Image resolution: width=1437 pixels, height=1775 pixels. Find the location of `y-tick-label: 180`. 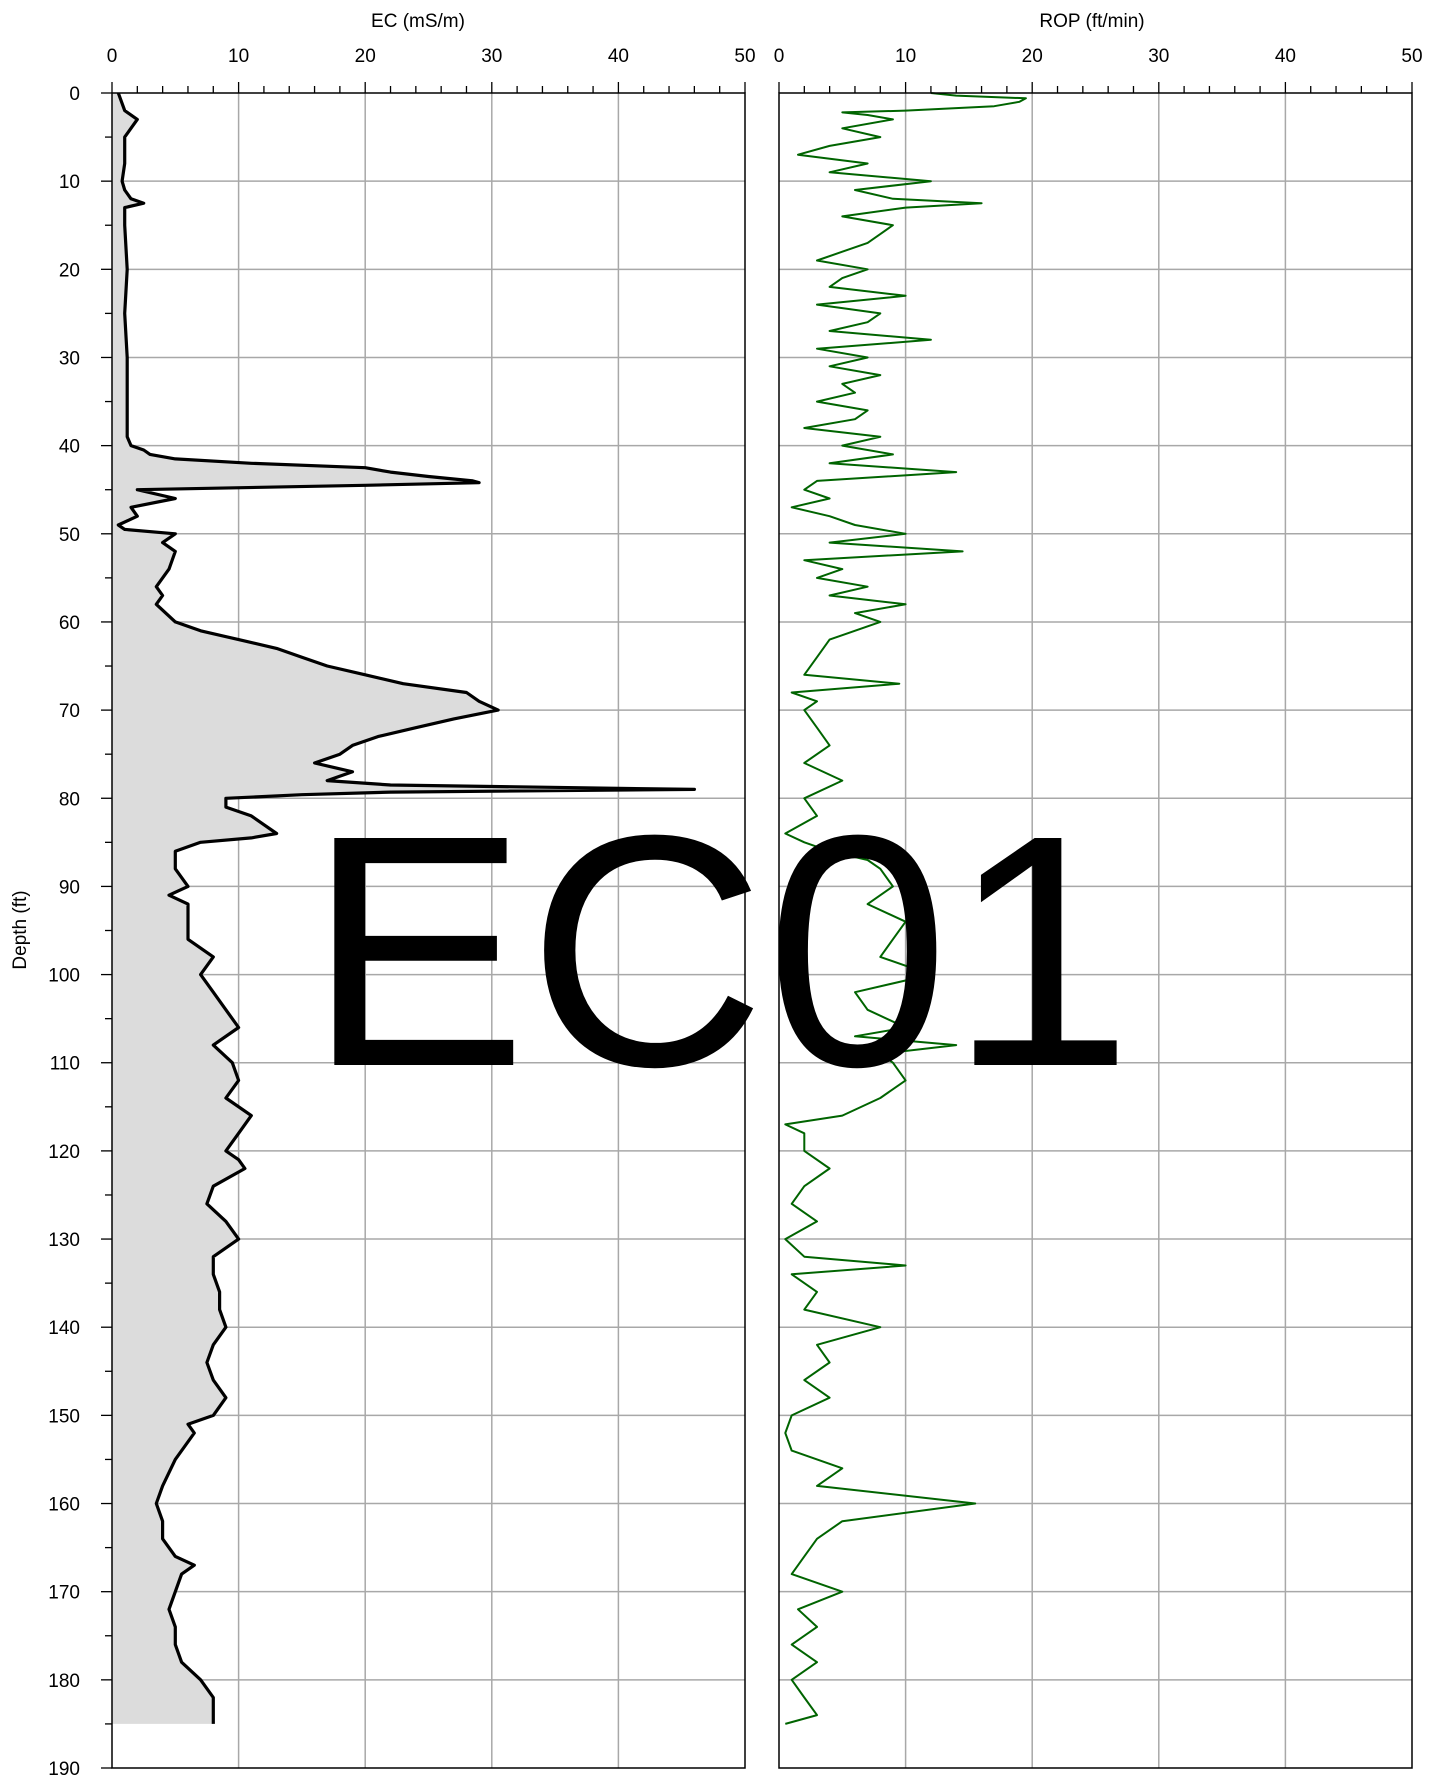

y-tick-label: 180 is located at coordinates (64, 1681).